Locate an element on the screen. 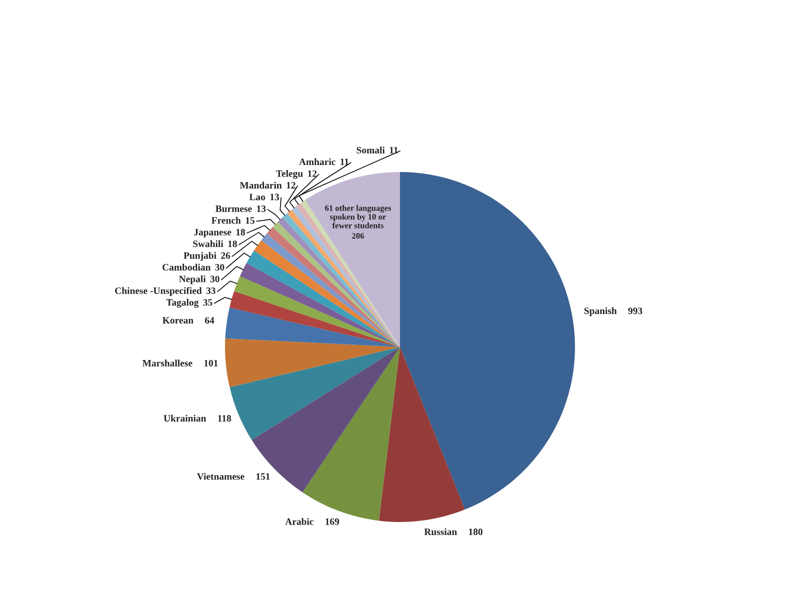  slice-label: Nepali is located at coordinates (192, 279).